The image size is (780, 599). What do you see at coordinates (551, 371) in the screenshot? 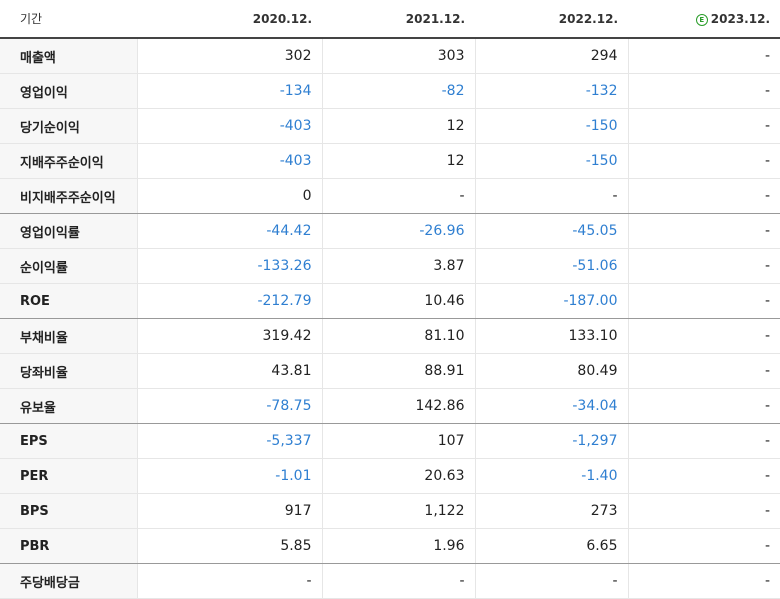
I see `table-cell: 80.49` at bounding box center [551, 371].